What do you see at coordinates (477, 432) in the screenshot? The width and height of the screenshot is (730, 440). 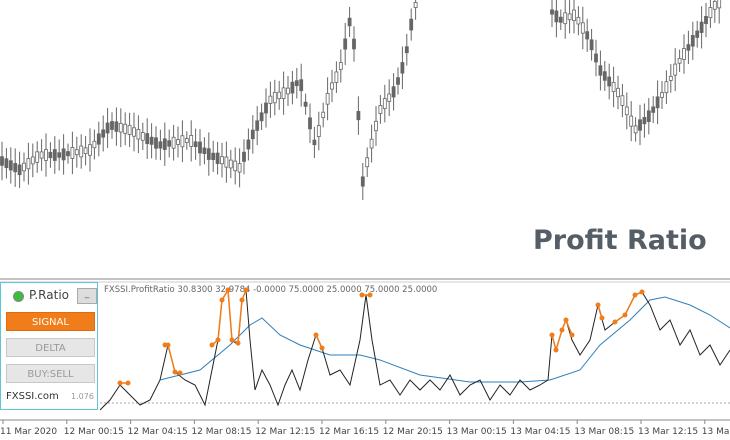 I see `time-label: 13 Mar 00:15` at bounding box center [477, 432].